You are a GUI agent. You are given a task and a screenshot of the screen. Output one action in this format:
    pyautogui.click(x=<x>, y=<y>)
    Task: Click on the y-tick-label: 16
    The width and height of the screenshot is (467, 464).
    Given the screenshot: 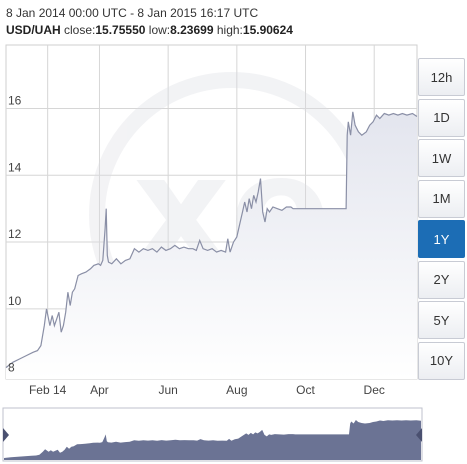 What is the action you would take?
    pyautogui.click(x=15, y=100)
    